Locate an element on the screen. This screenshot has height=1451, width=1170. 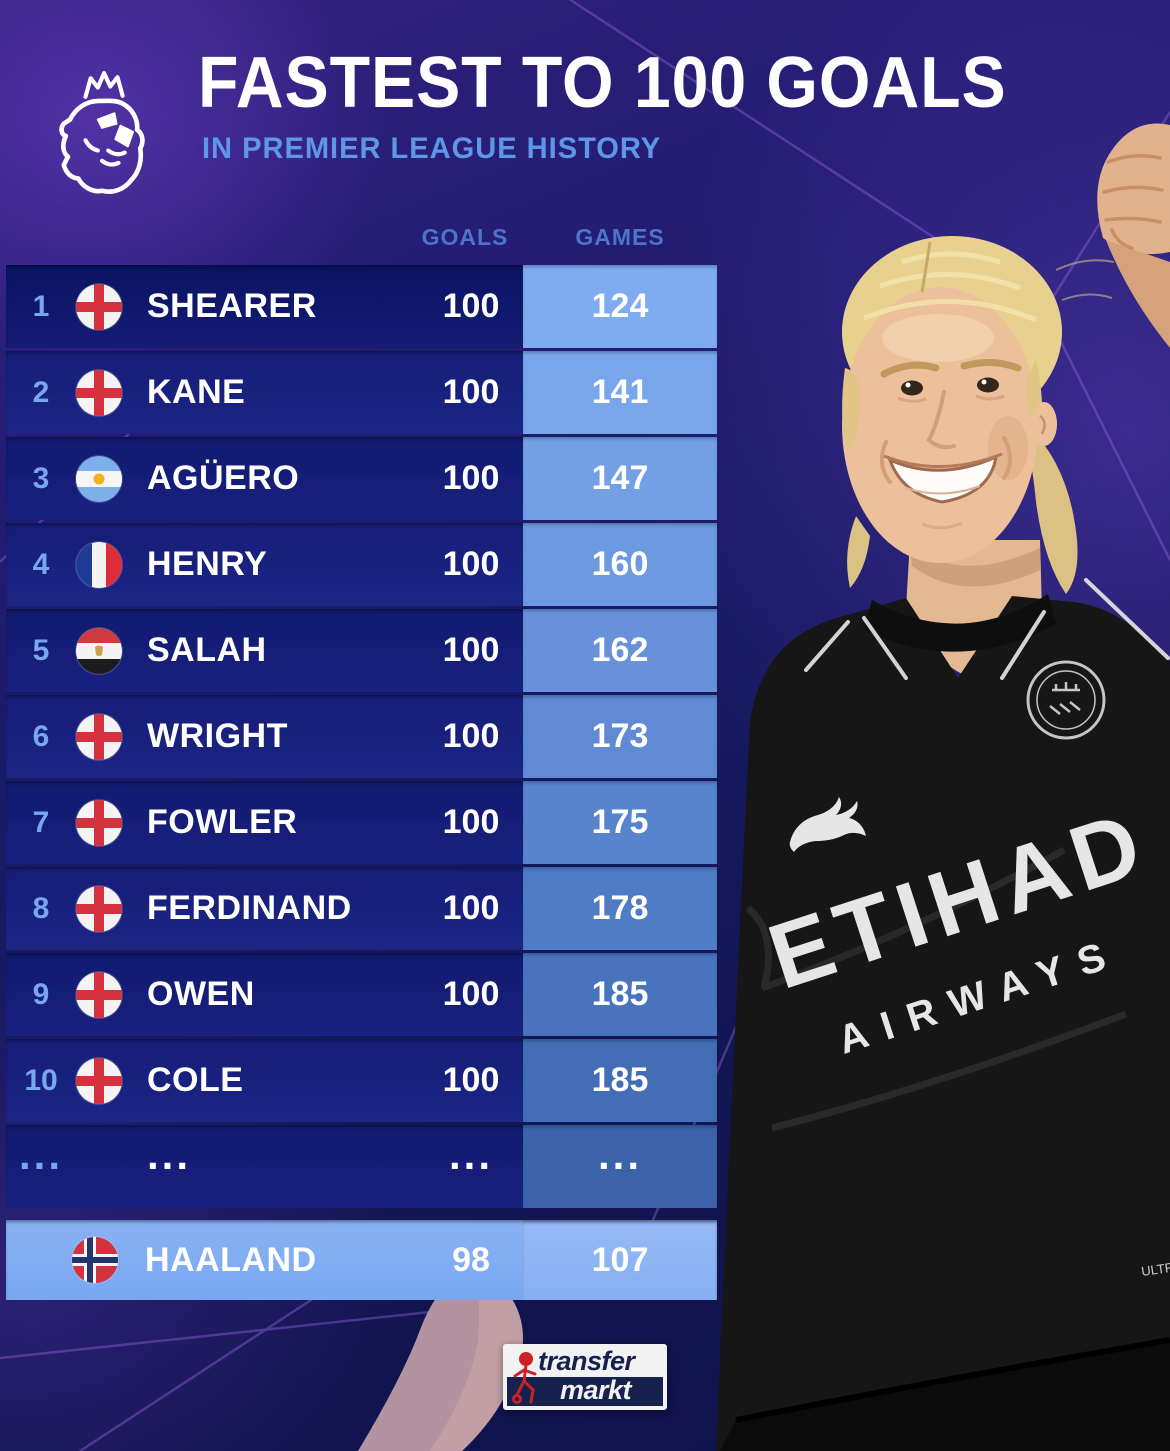
column-header-games: GAMES is located at coordinates (620, 237).